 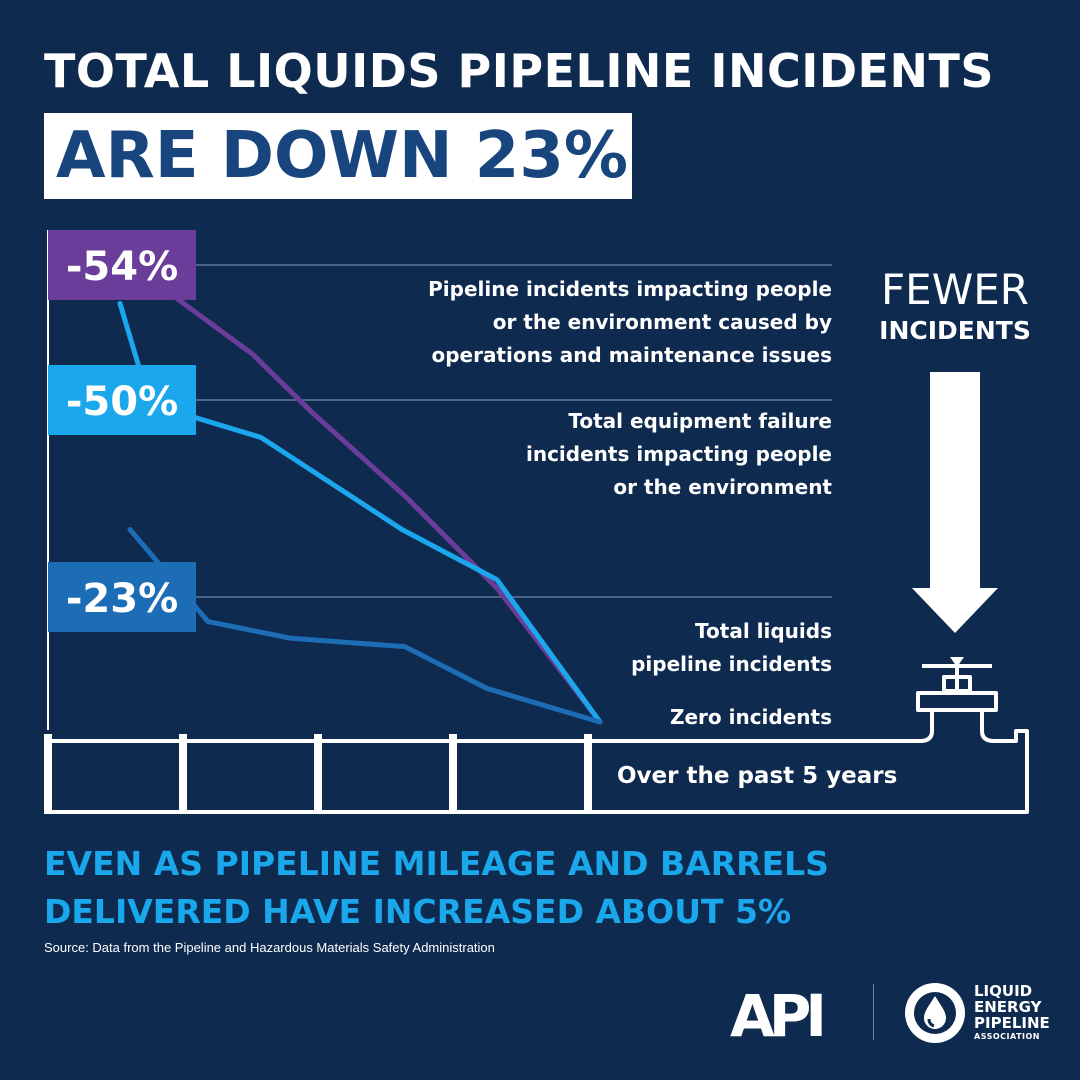 I want to click on headline-highlight-box, so click(x=338, y=156).